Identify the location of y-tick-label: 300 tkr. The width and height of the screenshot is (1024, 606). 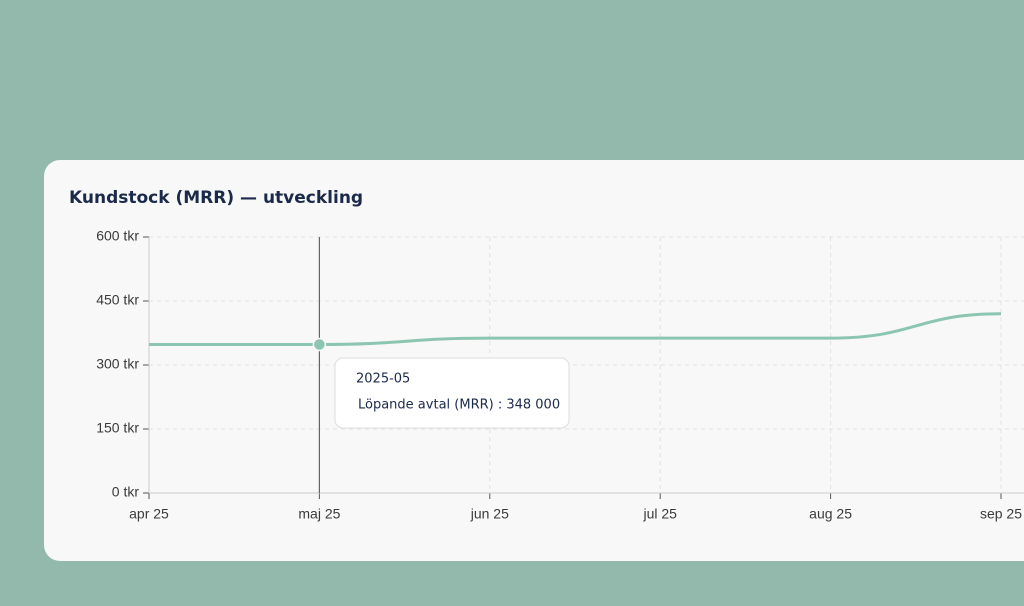
(117, 364).